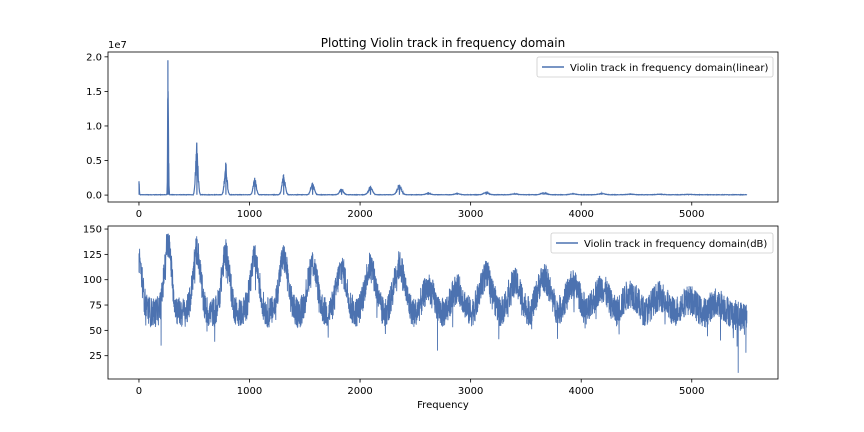 The width and height of the screenshot is (864, 432). What do you see at coordinates (675, 244) in the screenshot?
I see `db-legend-label: Violin track in frequency domain(dB)` at bounding box center [675, 244].